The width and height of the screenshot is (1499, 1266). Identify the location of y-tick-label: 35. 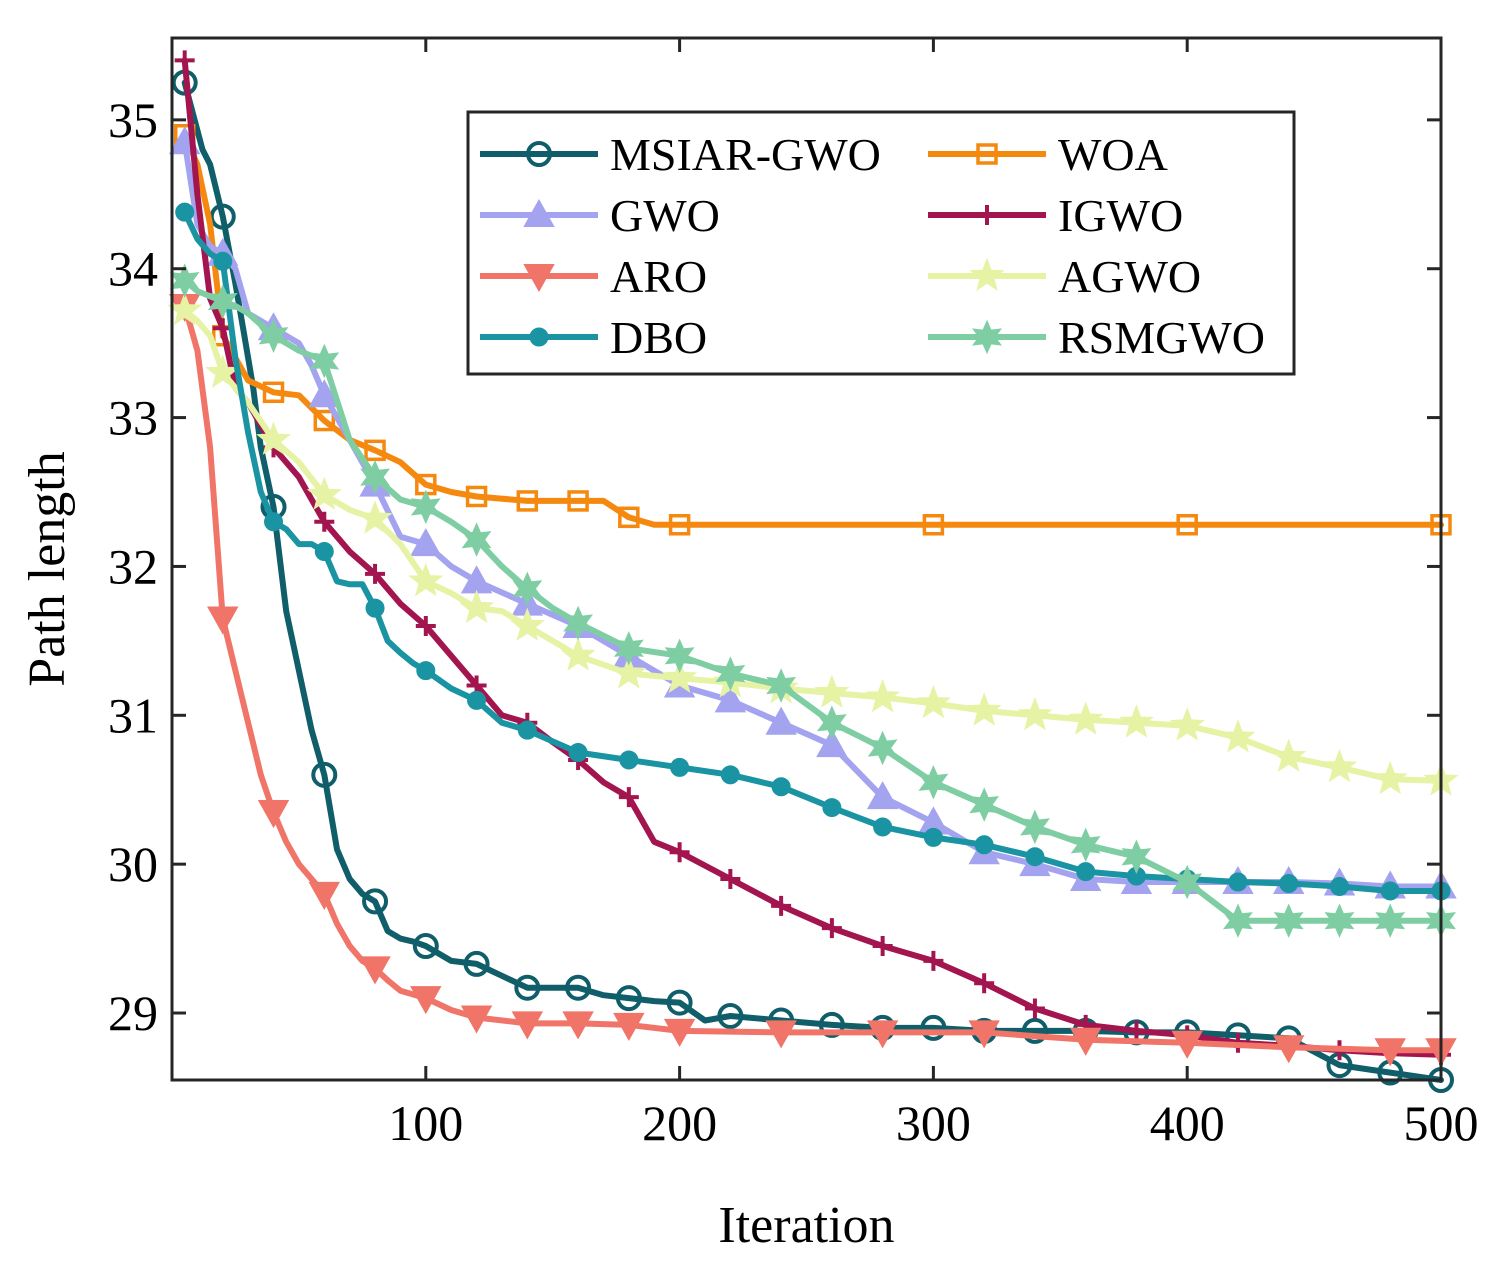
(133, 120).